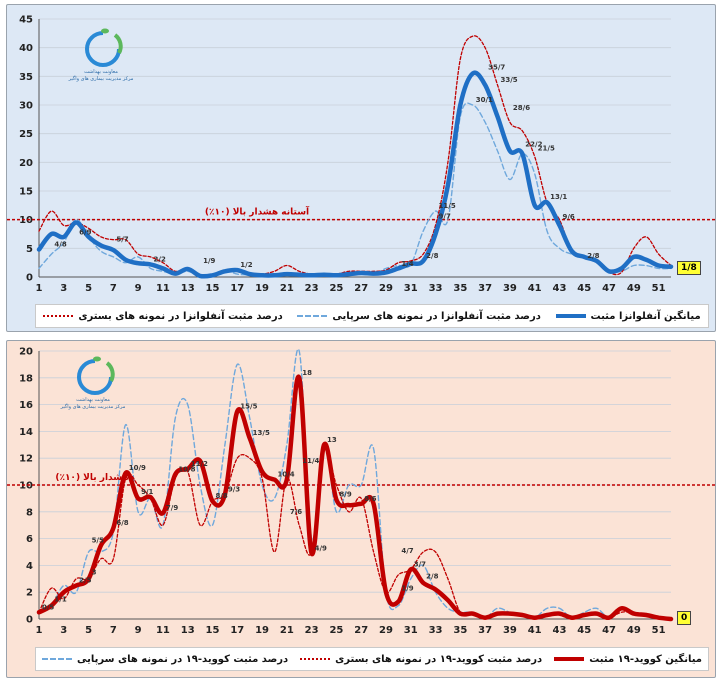 The width and height of the screenshot is (720, 684). What do you see at coordinates (312, 630) in the screenshot?
I see `covid-x-tick-label: 23` at bounding box center [312, 630].